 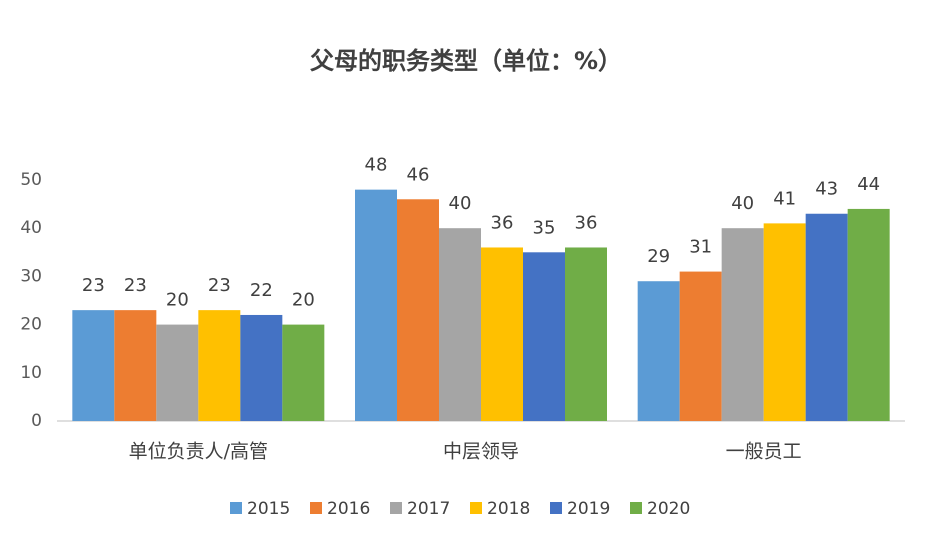 I want to click on legend-label: 2019, so click(x=588, y=509).